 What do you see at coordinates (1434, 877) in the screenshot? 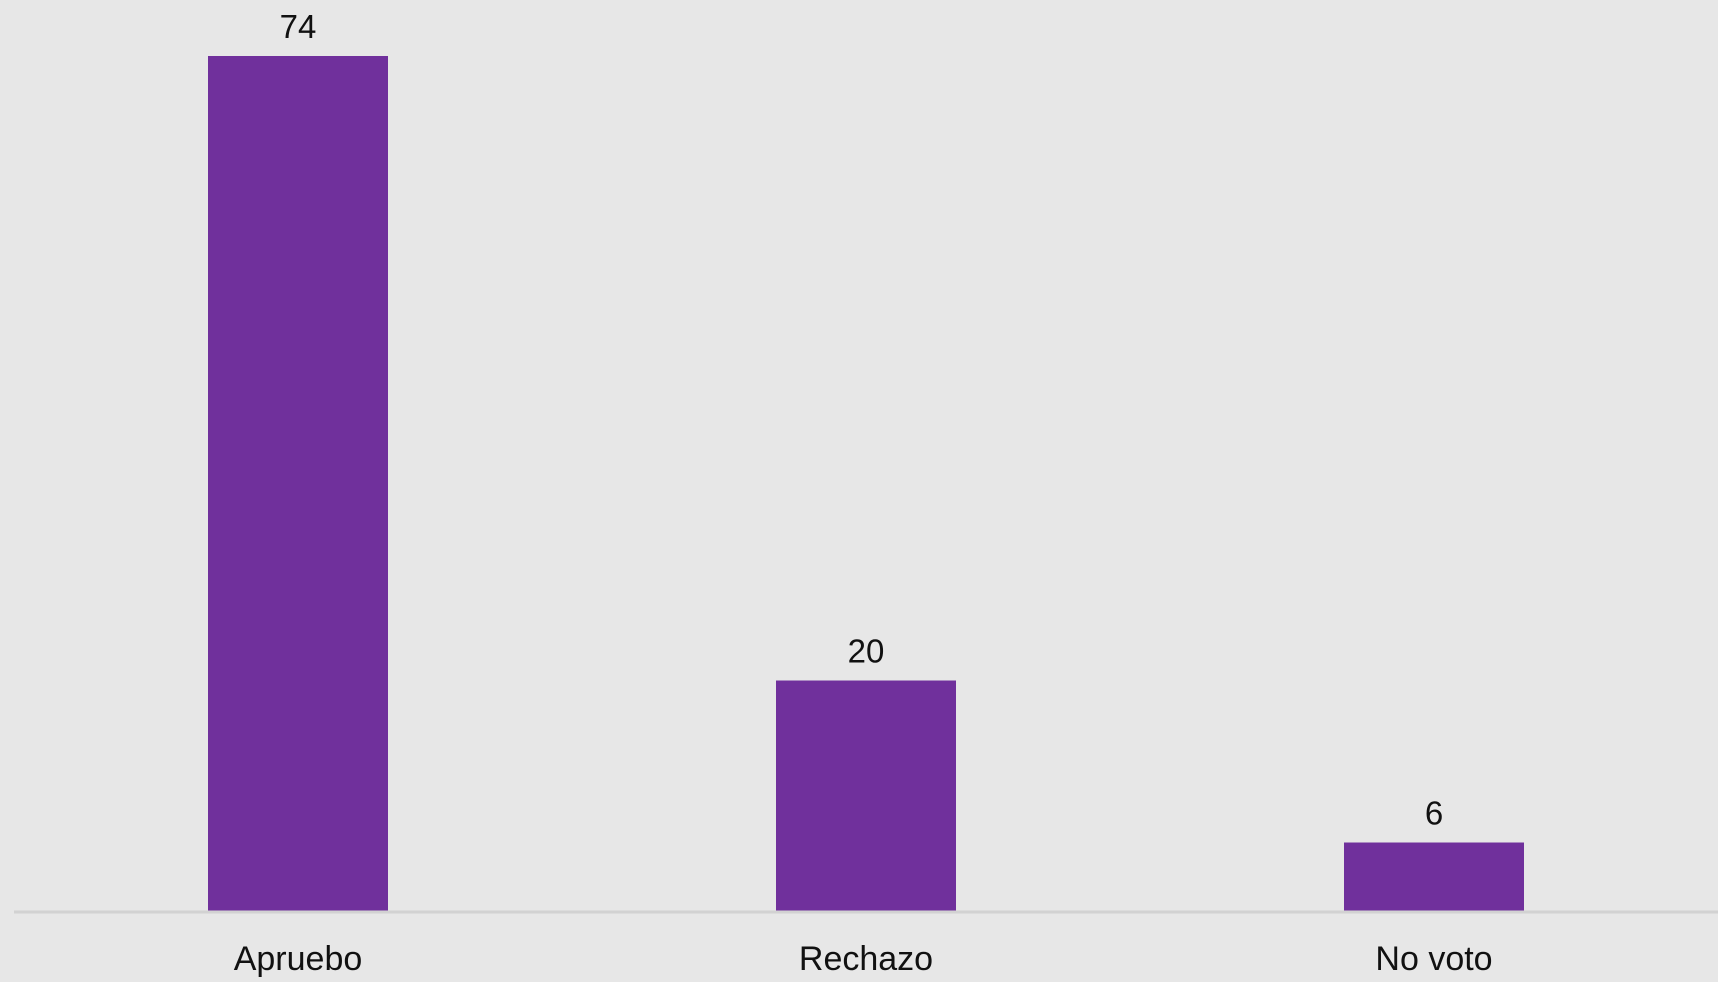
I see `bar-no-voto` at bounding box center [1434, 877].